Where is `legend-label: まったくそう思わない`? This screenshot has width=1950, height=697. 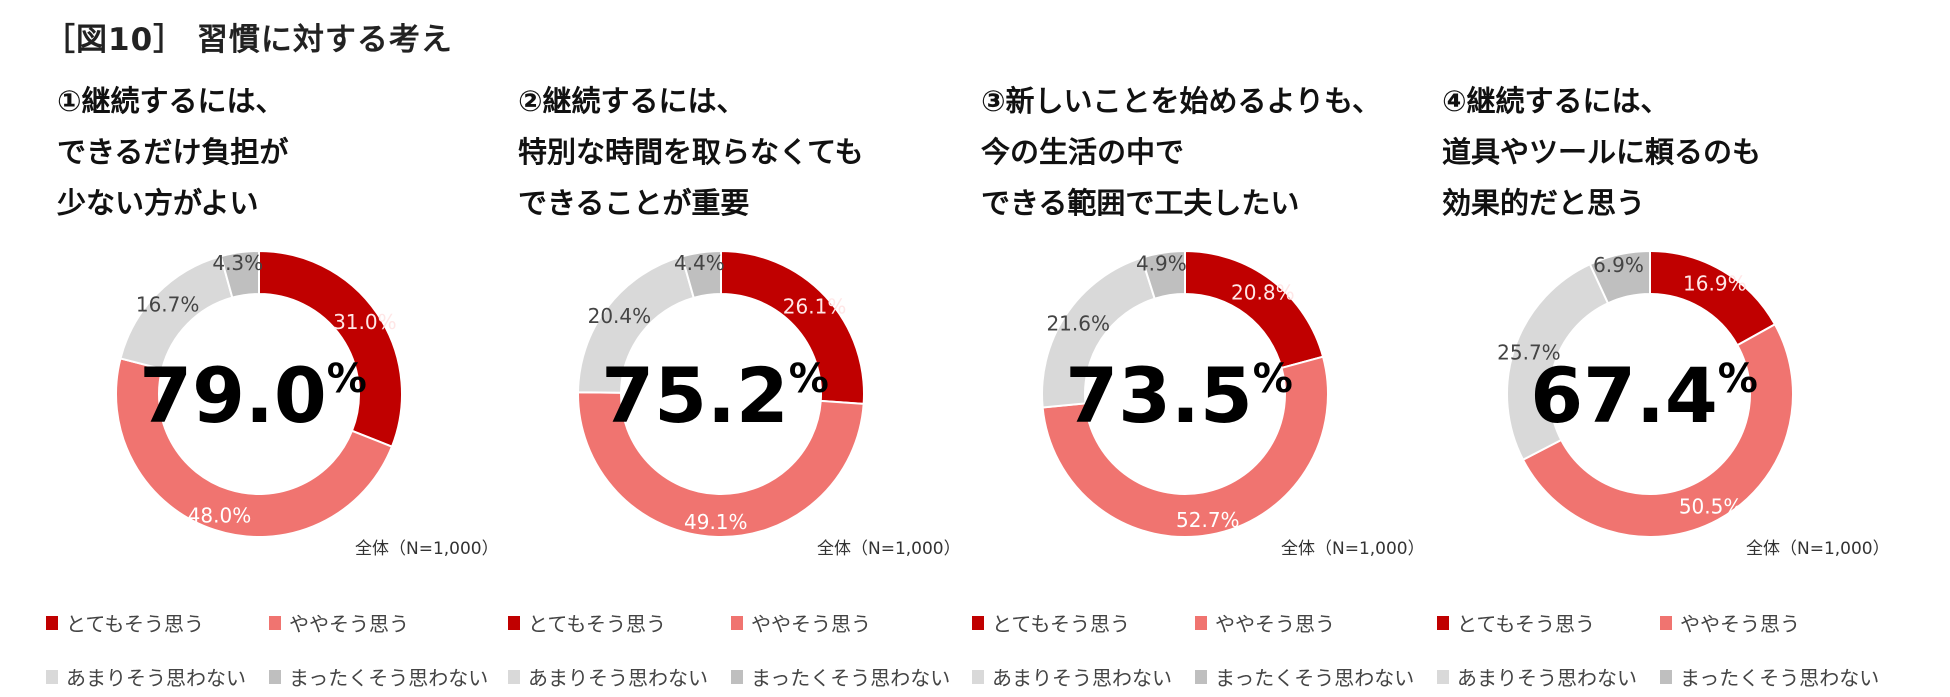 legend-label: まったくそう思わない is located at coordinates (851, 678).